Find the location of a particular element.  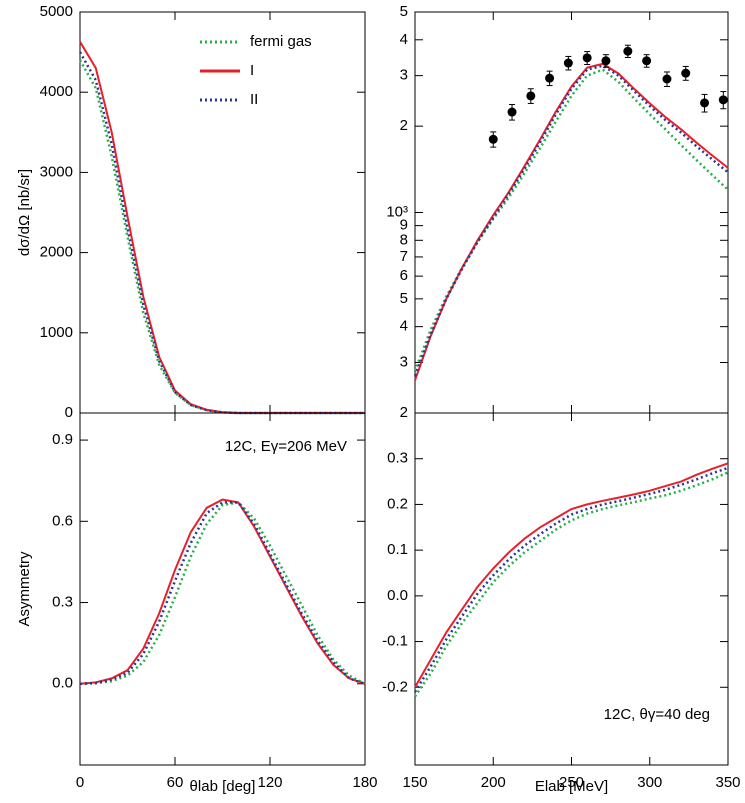

legend-label: fermi gas is located at coordinates (281, 41).